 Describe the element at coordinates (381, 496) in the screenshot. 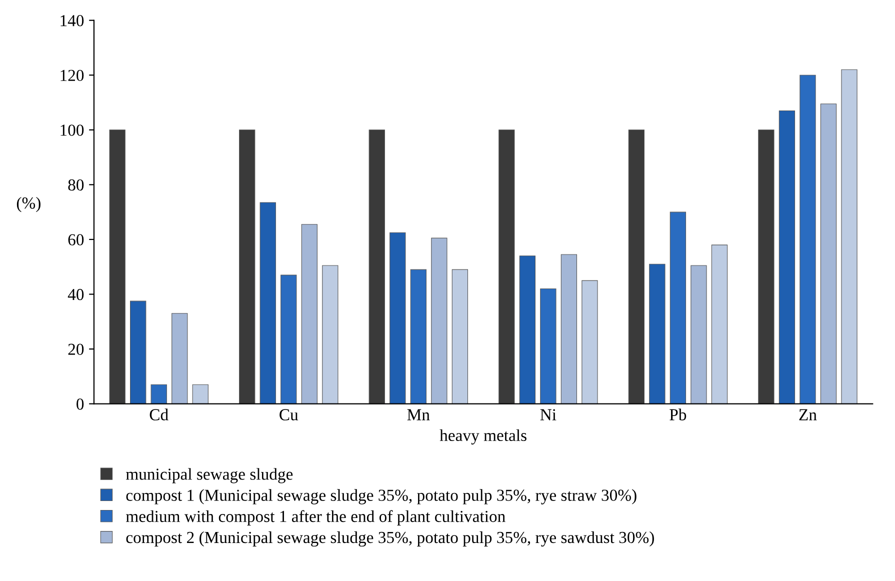

I see `legend-label: compost 1 (Municipal sewage sludge 35%, potato pulp 35%, rye straw 30%)` at that location.